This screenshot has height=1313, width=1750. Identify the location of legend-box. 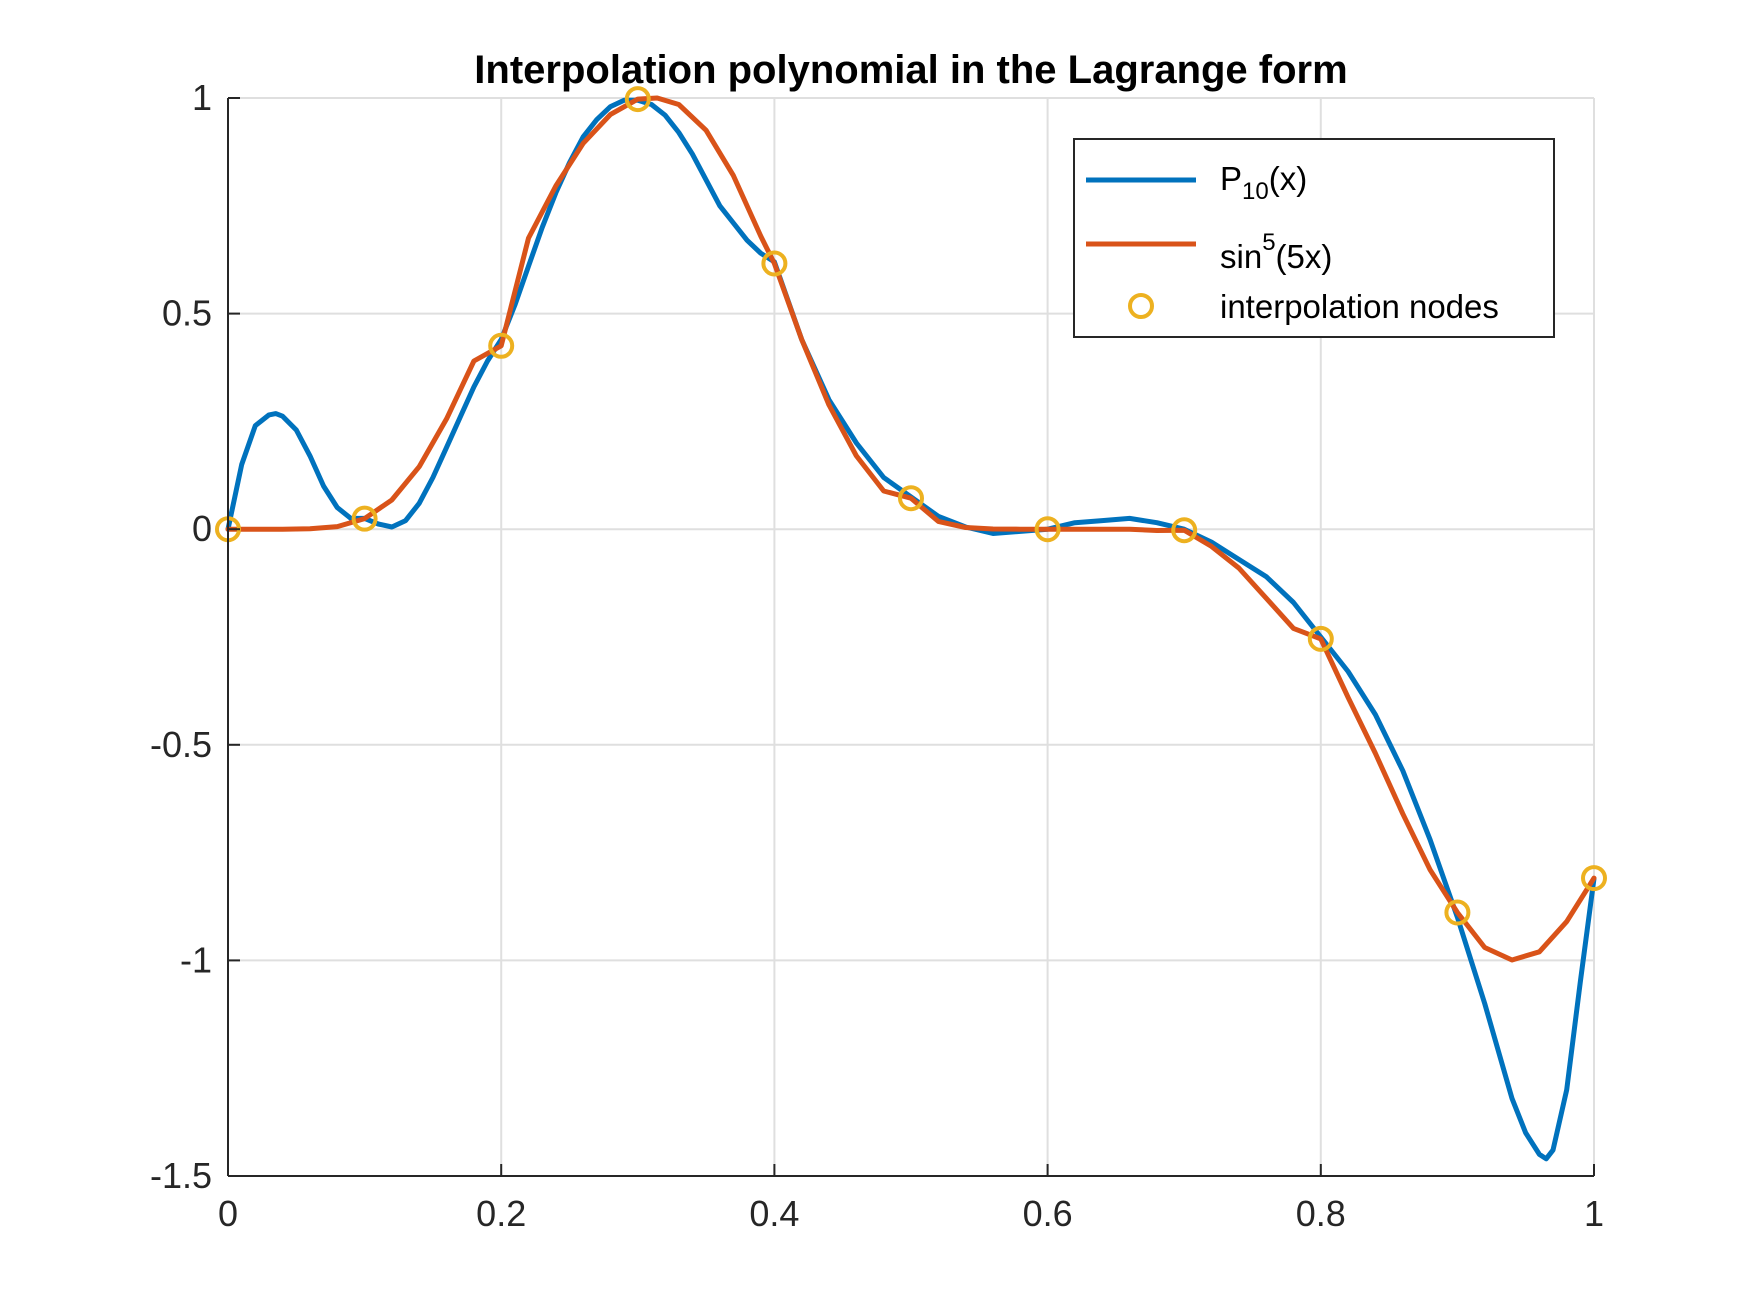
(1314, 238).